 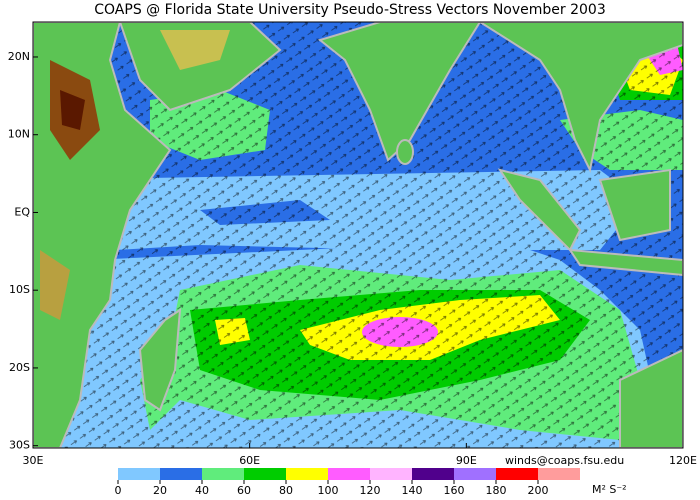 I want to click on lat-label: 10N, so click(x=19, y=134).